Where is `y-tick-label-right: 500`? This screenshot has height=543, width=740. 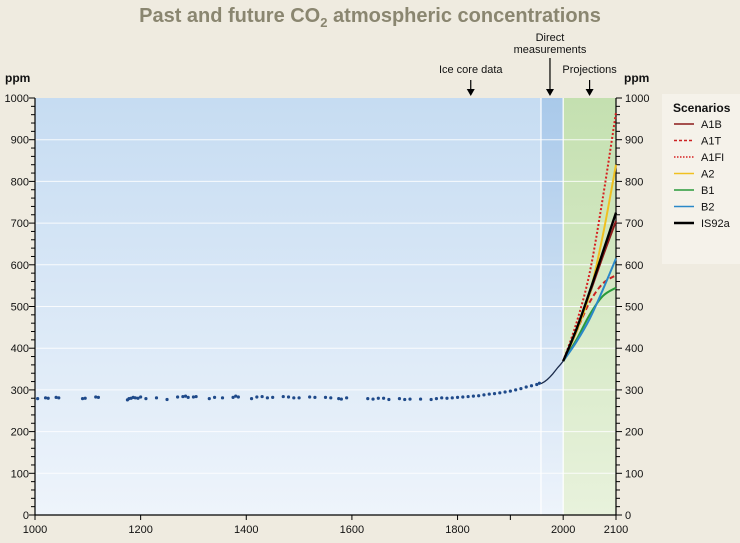
y-tick-label-right: 500 is located at coordinates (634, 308).